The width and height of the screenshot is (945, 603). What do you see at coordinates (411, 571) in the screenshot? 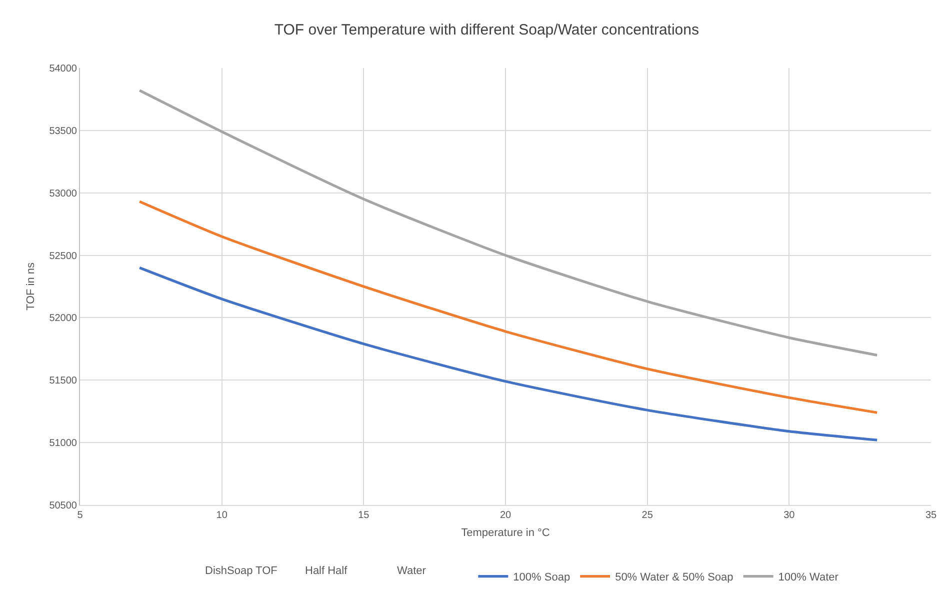
I see `text: Water` at bounding box center [411, 571].